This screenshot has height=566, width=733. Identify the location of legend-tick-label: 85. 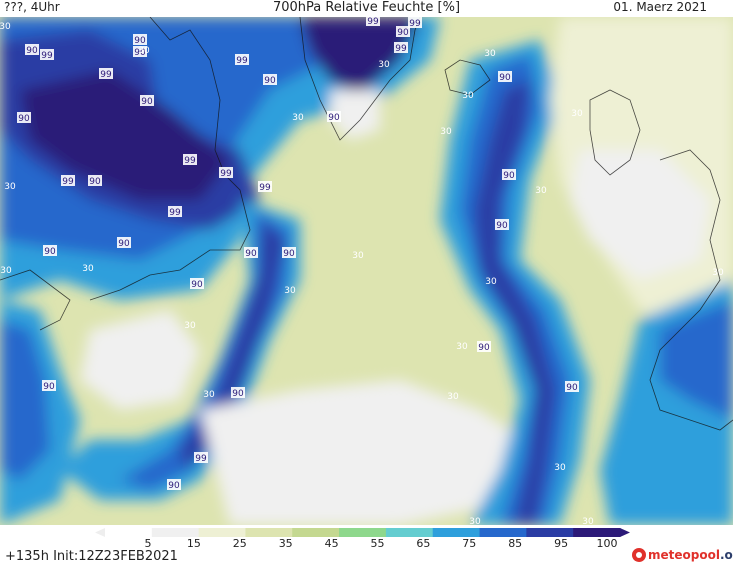
(515, 542).